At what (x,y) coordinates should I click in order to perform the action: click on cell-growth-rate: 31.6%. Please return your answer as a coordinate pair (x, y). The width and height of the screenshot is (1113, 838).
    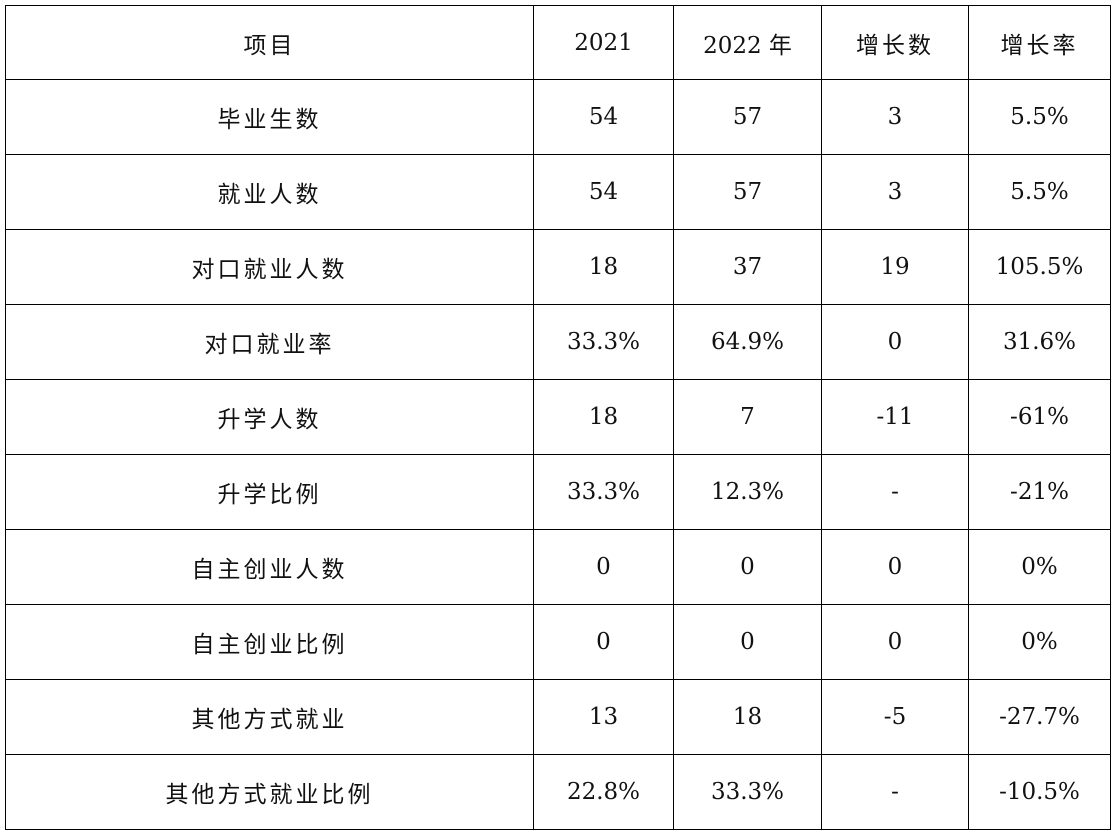
    Looking at the image, I should click on (1039, 342).